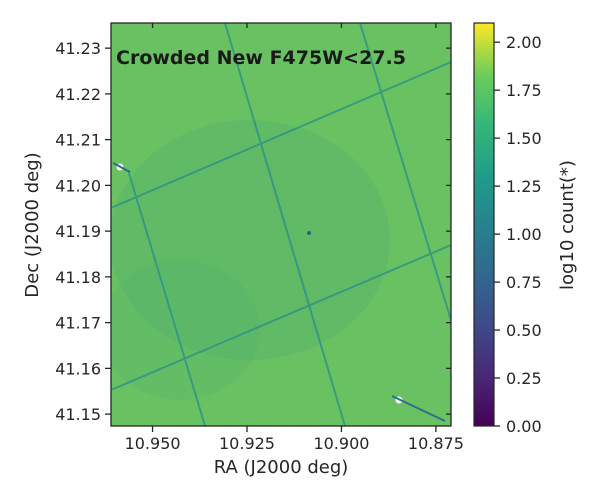  I want to click on colorbar-tick-label: 0.00, so click(524, 426).